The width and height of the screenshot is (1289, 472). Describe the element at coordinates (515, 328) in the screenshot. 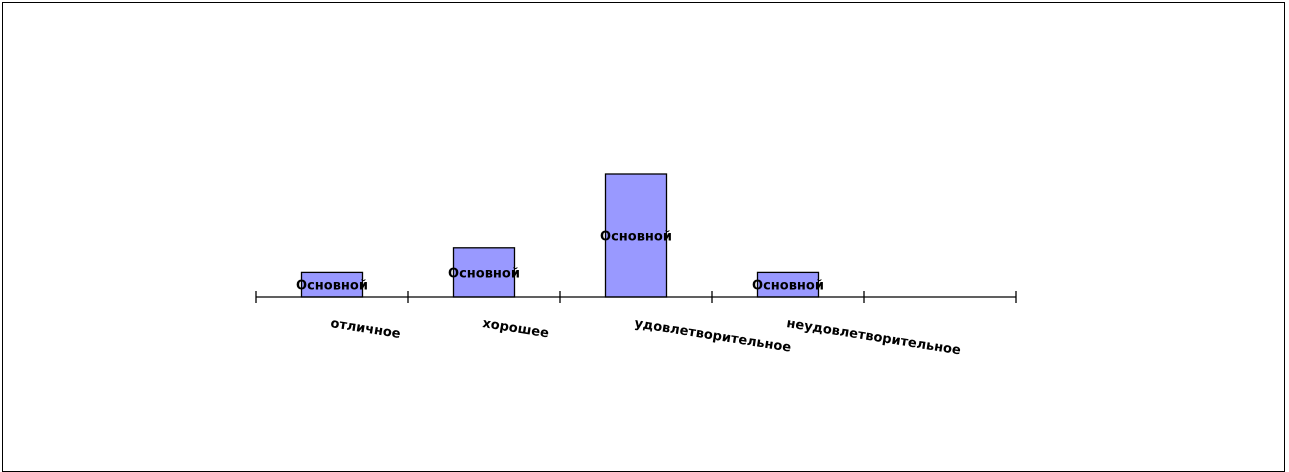

I see `x-tick-label-1: хорошее` at that location.